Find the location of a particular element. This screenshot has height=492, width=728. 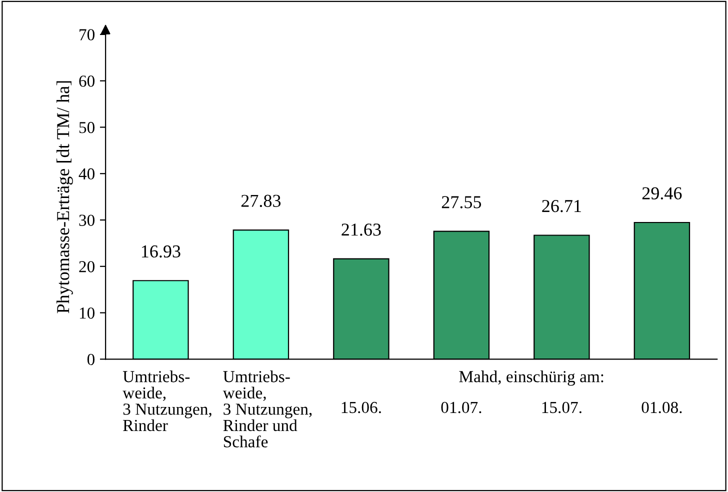

y-axis-title: Phytomasse-Erträge [dt TM/ ha] is located at coordinates (64, 197).